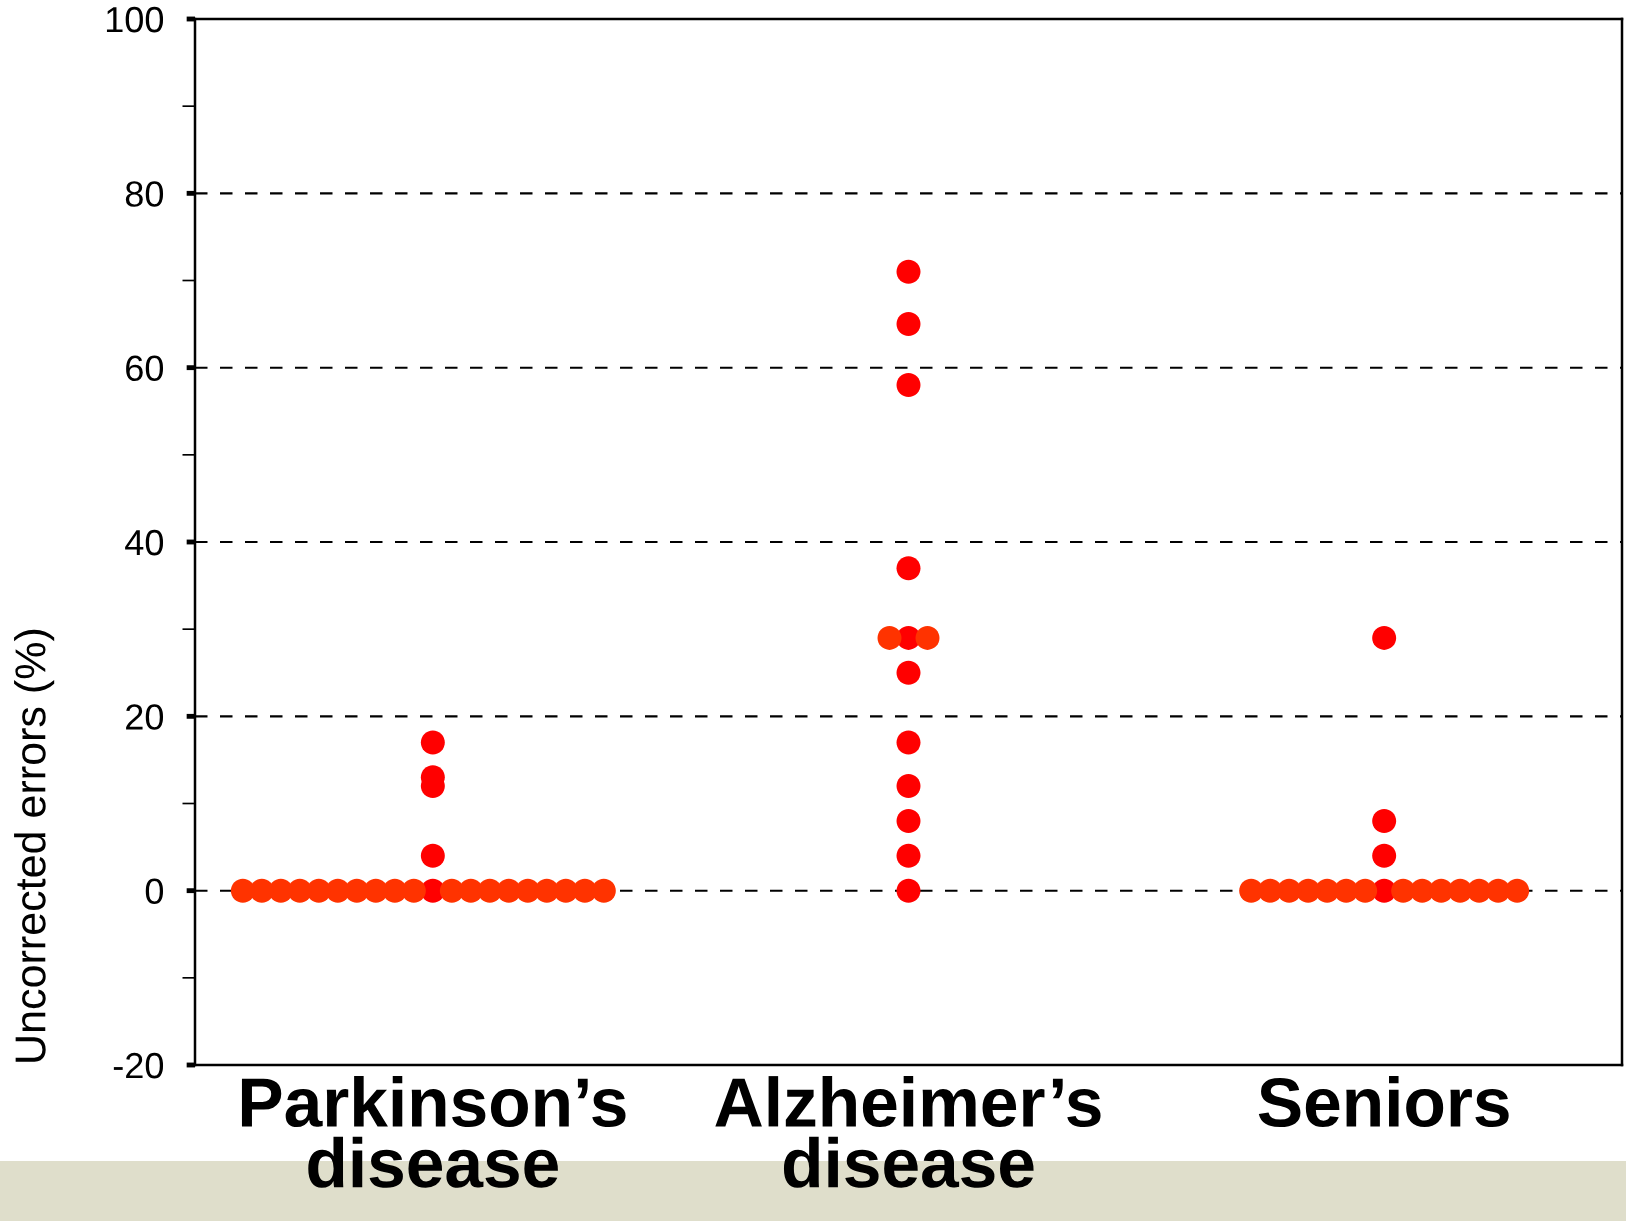 This screenshot has height=1221, width=1626. I want to click on x-tick-label: Alzheimer’s disease, so click(908, 1132).